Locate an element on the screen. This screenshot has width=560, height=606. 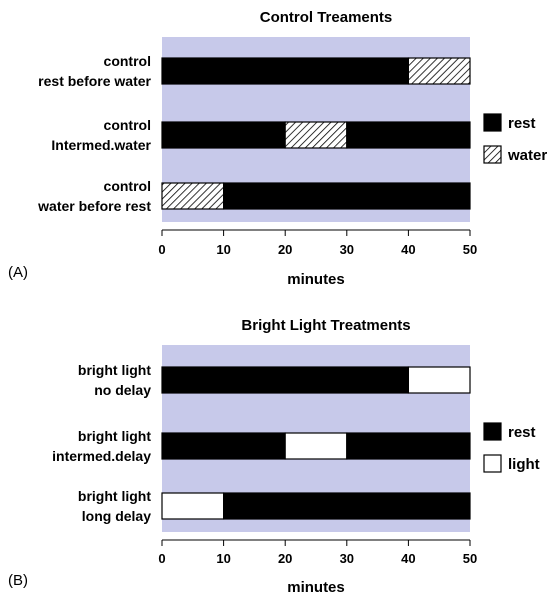
legend-label-water: water is located at coordinates (527, 155).